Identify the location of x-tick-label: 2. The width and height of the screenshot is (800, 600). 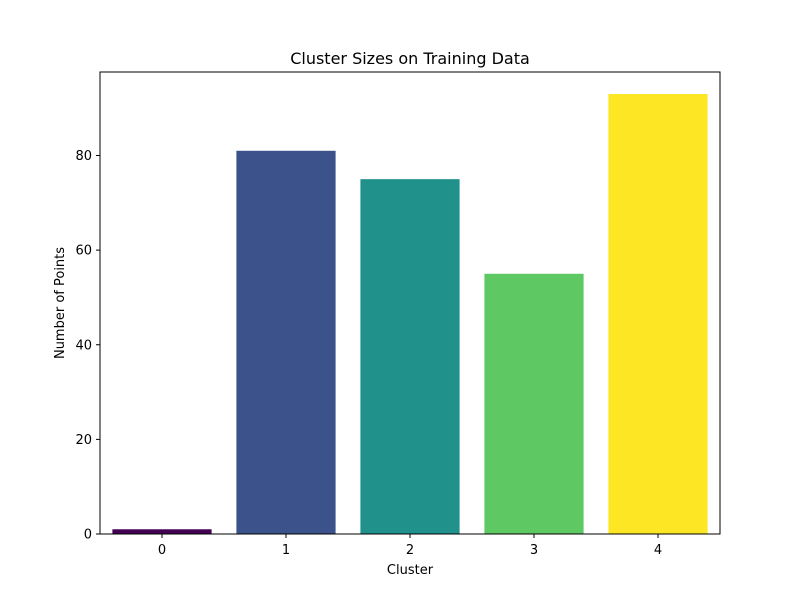
(410, 550).